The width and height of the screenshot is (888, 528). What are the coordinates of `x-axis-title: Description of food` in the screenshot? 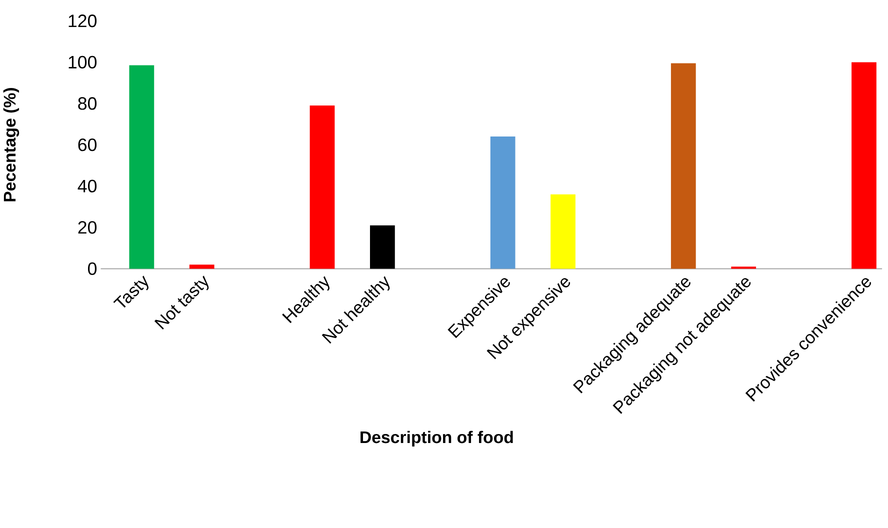 It's located at (436, 438).